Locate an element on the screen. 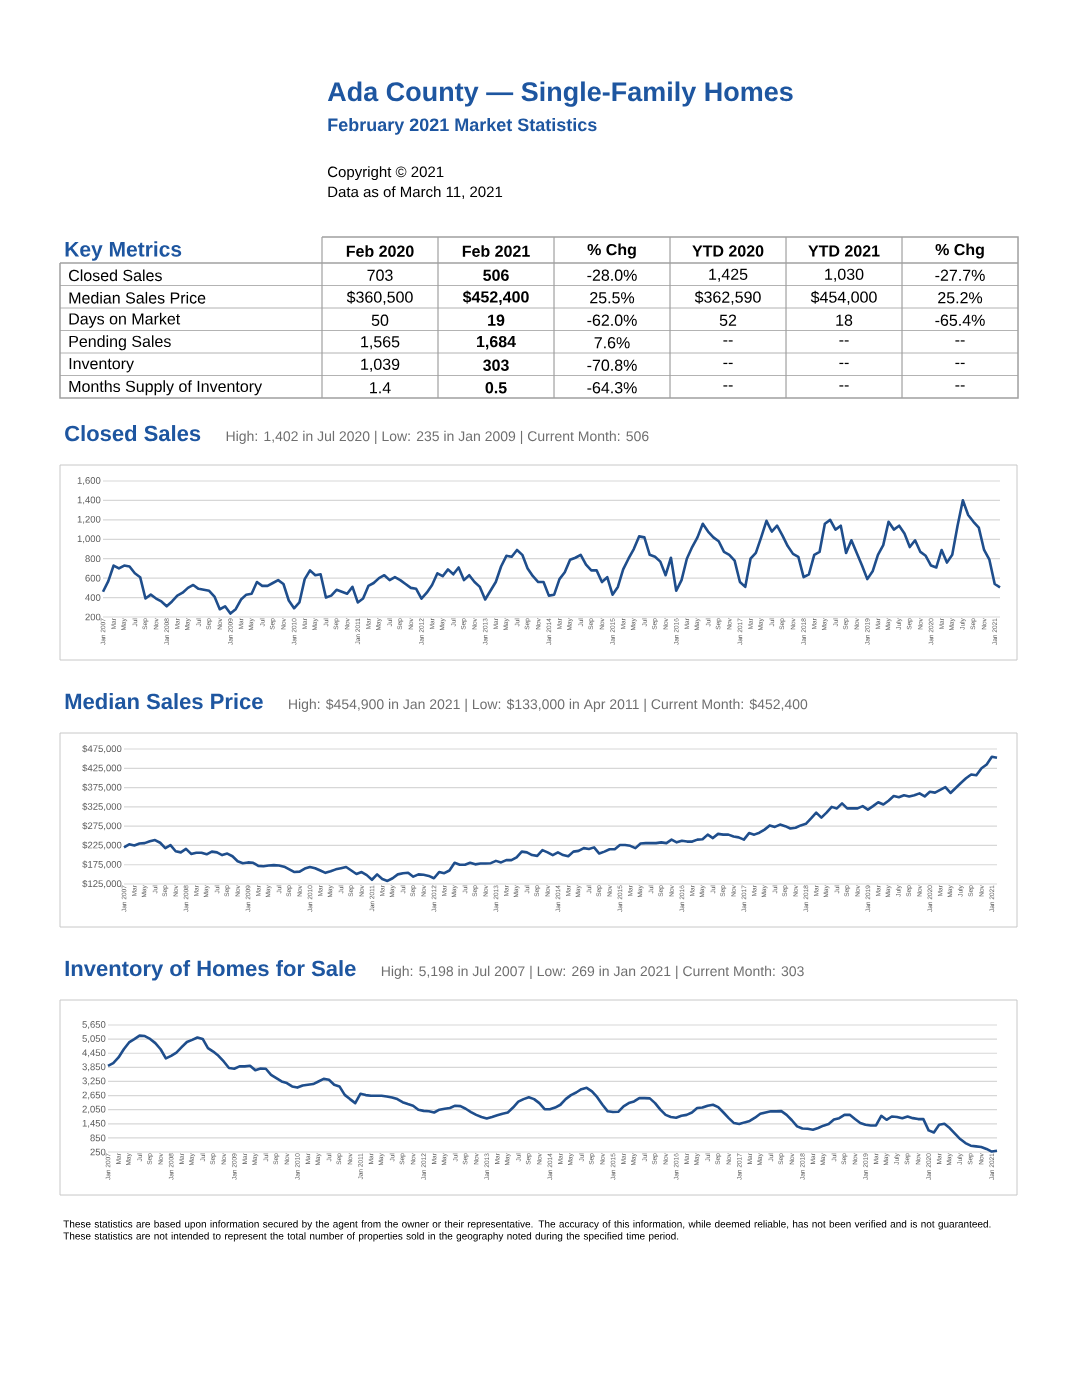 The width and height of the screenshot is (1080, 1398). y-tick-label: $275,000 is located at coordinates (102, 826).